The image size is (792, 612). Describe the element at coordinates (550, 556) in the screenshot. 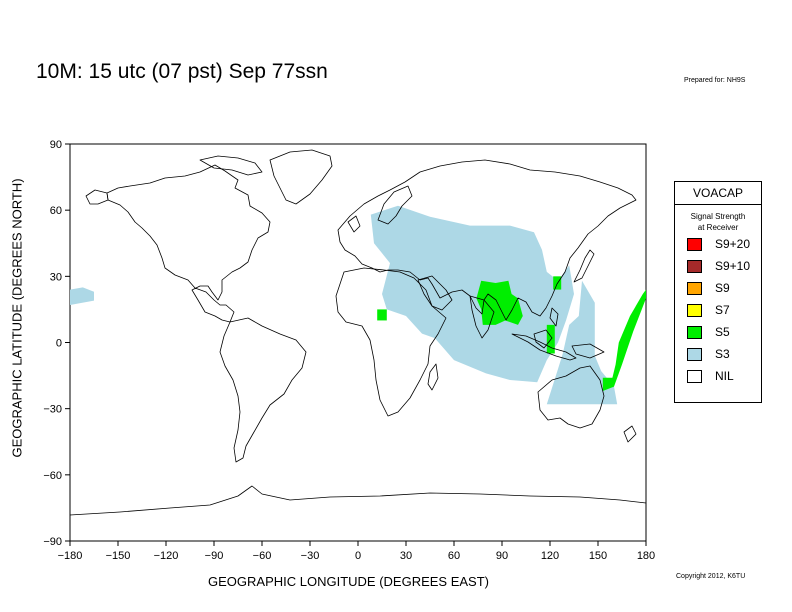

I see `x-tick-label: 120` at that location.